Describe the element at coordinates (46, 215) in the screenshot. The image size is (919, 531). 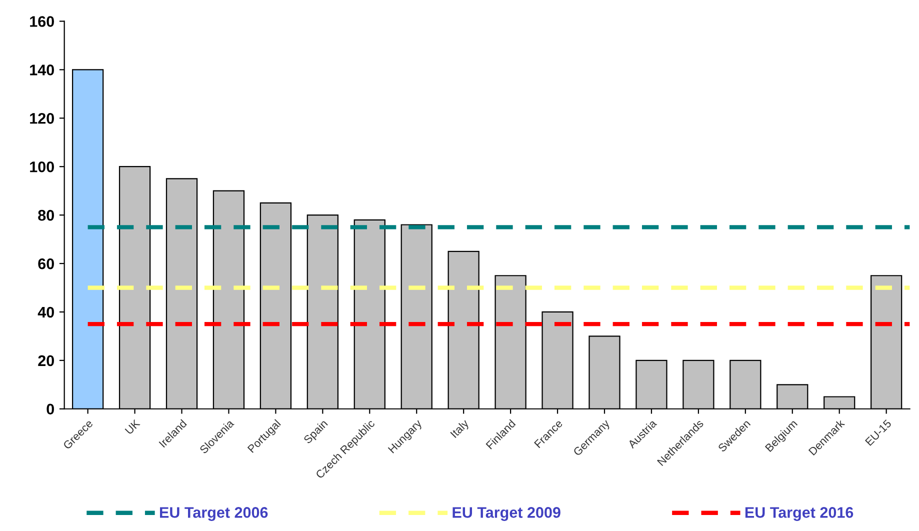
I see `y-tick-label: 80` at that location.